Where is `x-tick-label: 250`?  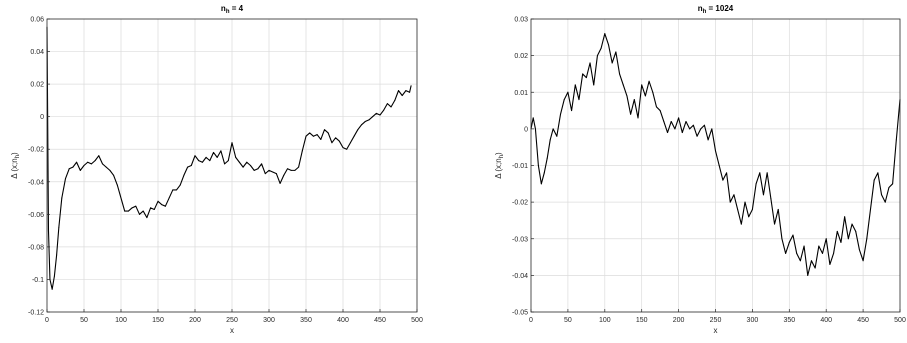 x-tick-label: 250 is located at coordinates (716, 320).